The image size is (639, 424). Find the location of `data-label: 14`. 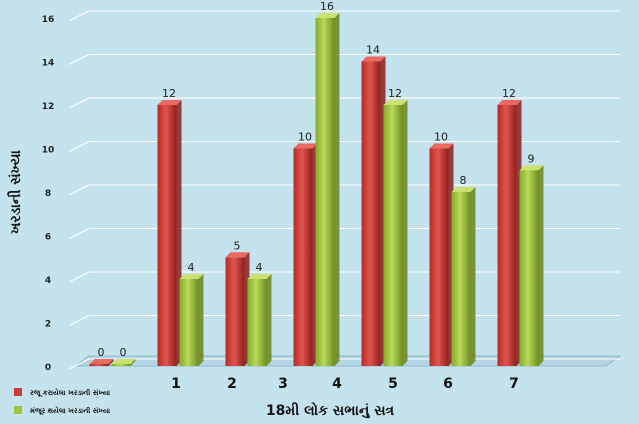

data-label: 14 is located at coordinates (373, 50).